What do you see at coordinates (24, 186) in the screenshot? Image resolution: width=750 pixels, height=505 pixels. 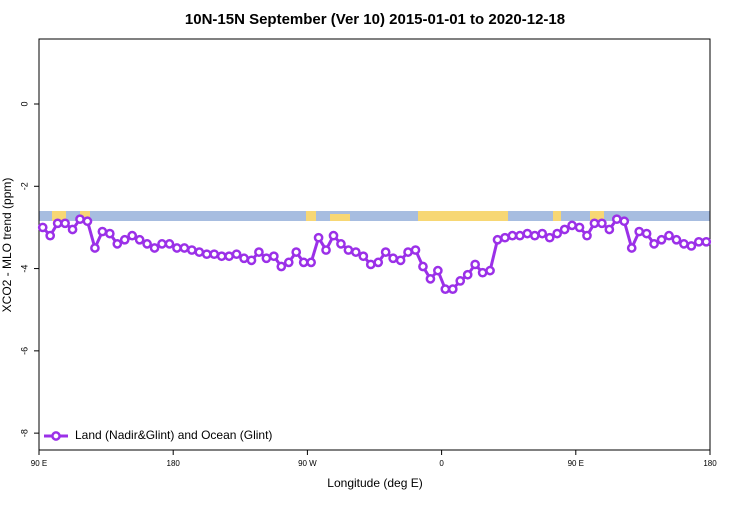 I see `y-tick-label: -2` at bounding box center [24, 186].